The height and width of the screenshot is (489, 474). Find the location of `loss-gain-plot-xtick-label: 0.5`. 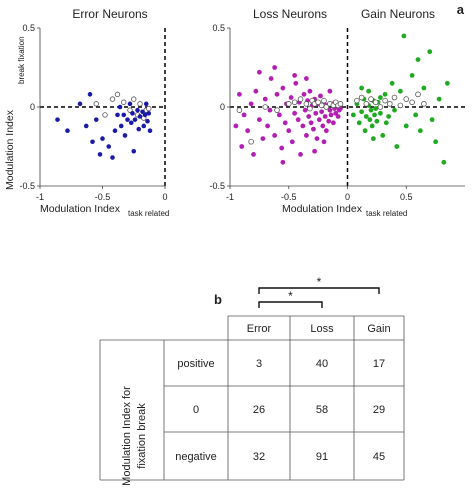

loss-gain-plot-xtick-label: 0.5 is located at coordinates (406, 197).